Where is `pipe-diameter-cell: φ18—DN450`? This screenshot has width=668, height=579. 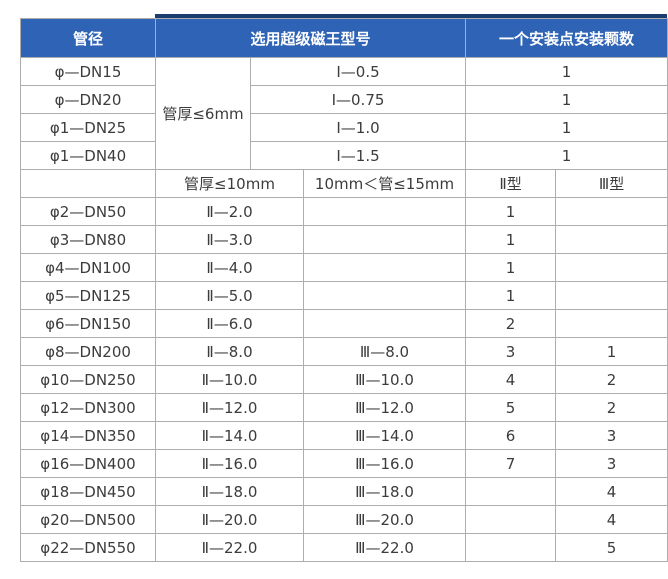 pipe-diameter-cell: φ18—DN450 is located at coordinates (88, 491).